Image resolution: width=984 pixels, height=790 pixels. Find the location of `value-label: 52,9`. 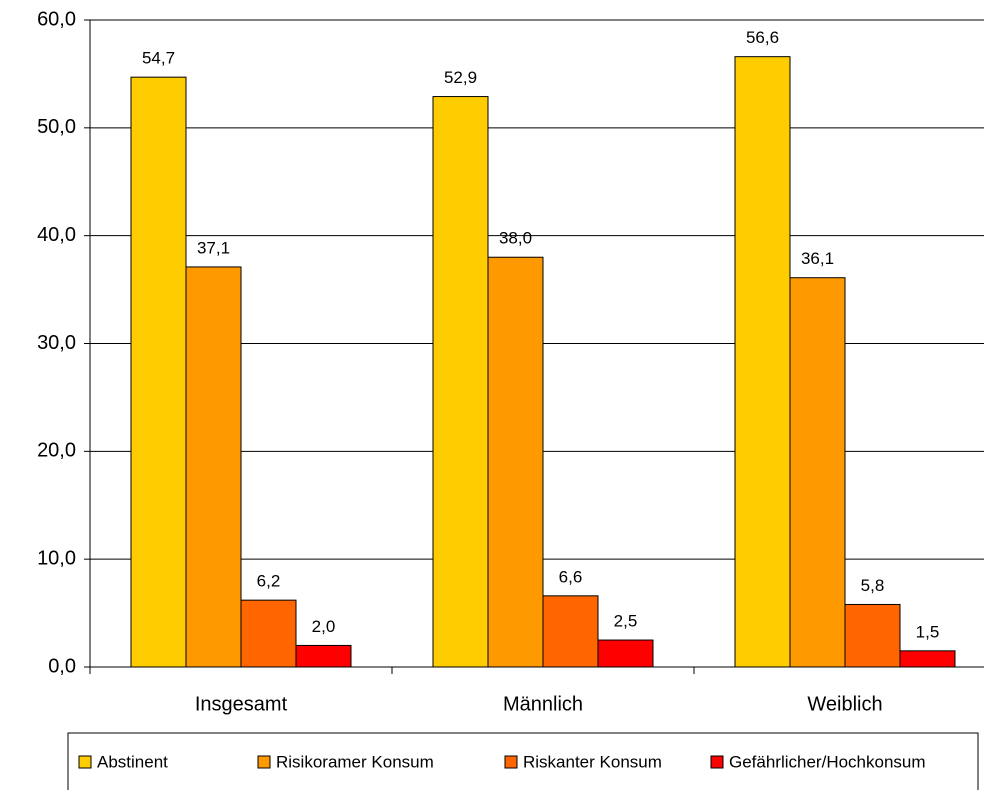

value-label: 52,9 is located at coordinates (460, 77).